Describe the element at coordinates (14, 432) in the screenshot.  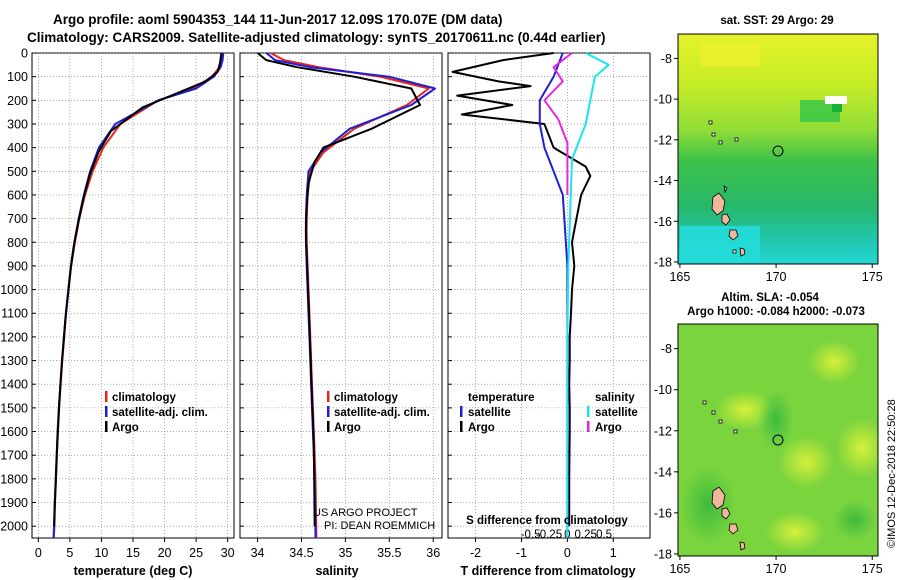
I see `y-tick-label: 1600` at that location.